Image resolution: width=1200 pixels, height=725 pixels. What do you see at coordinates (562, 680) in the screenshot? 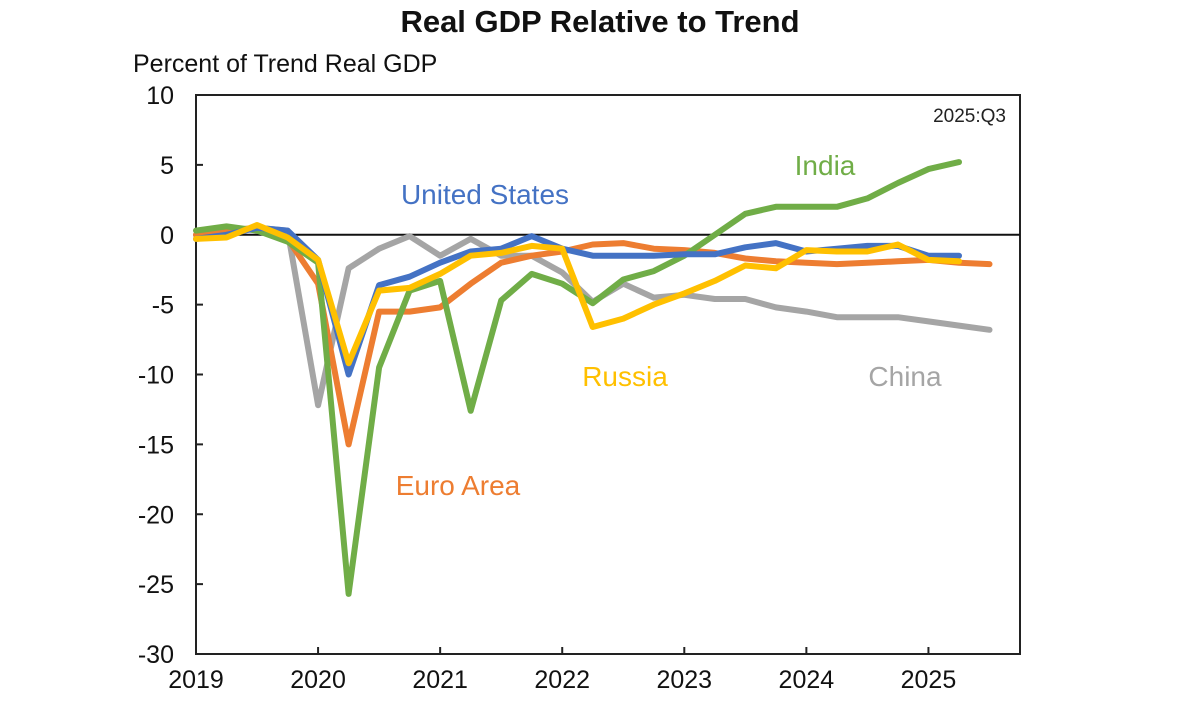
I see `x-tick-label: 2022` at bounding box center [562, 680].